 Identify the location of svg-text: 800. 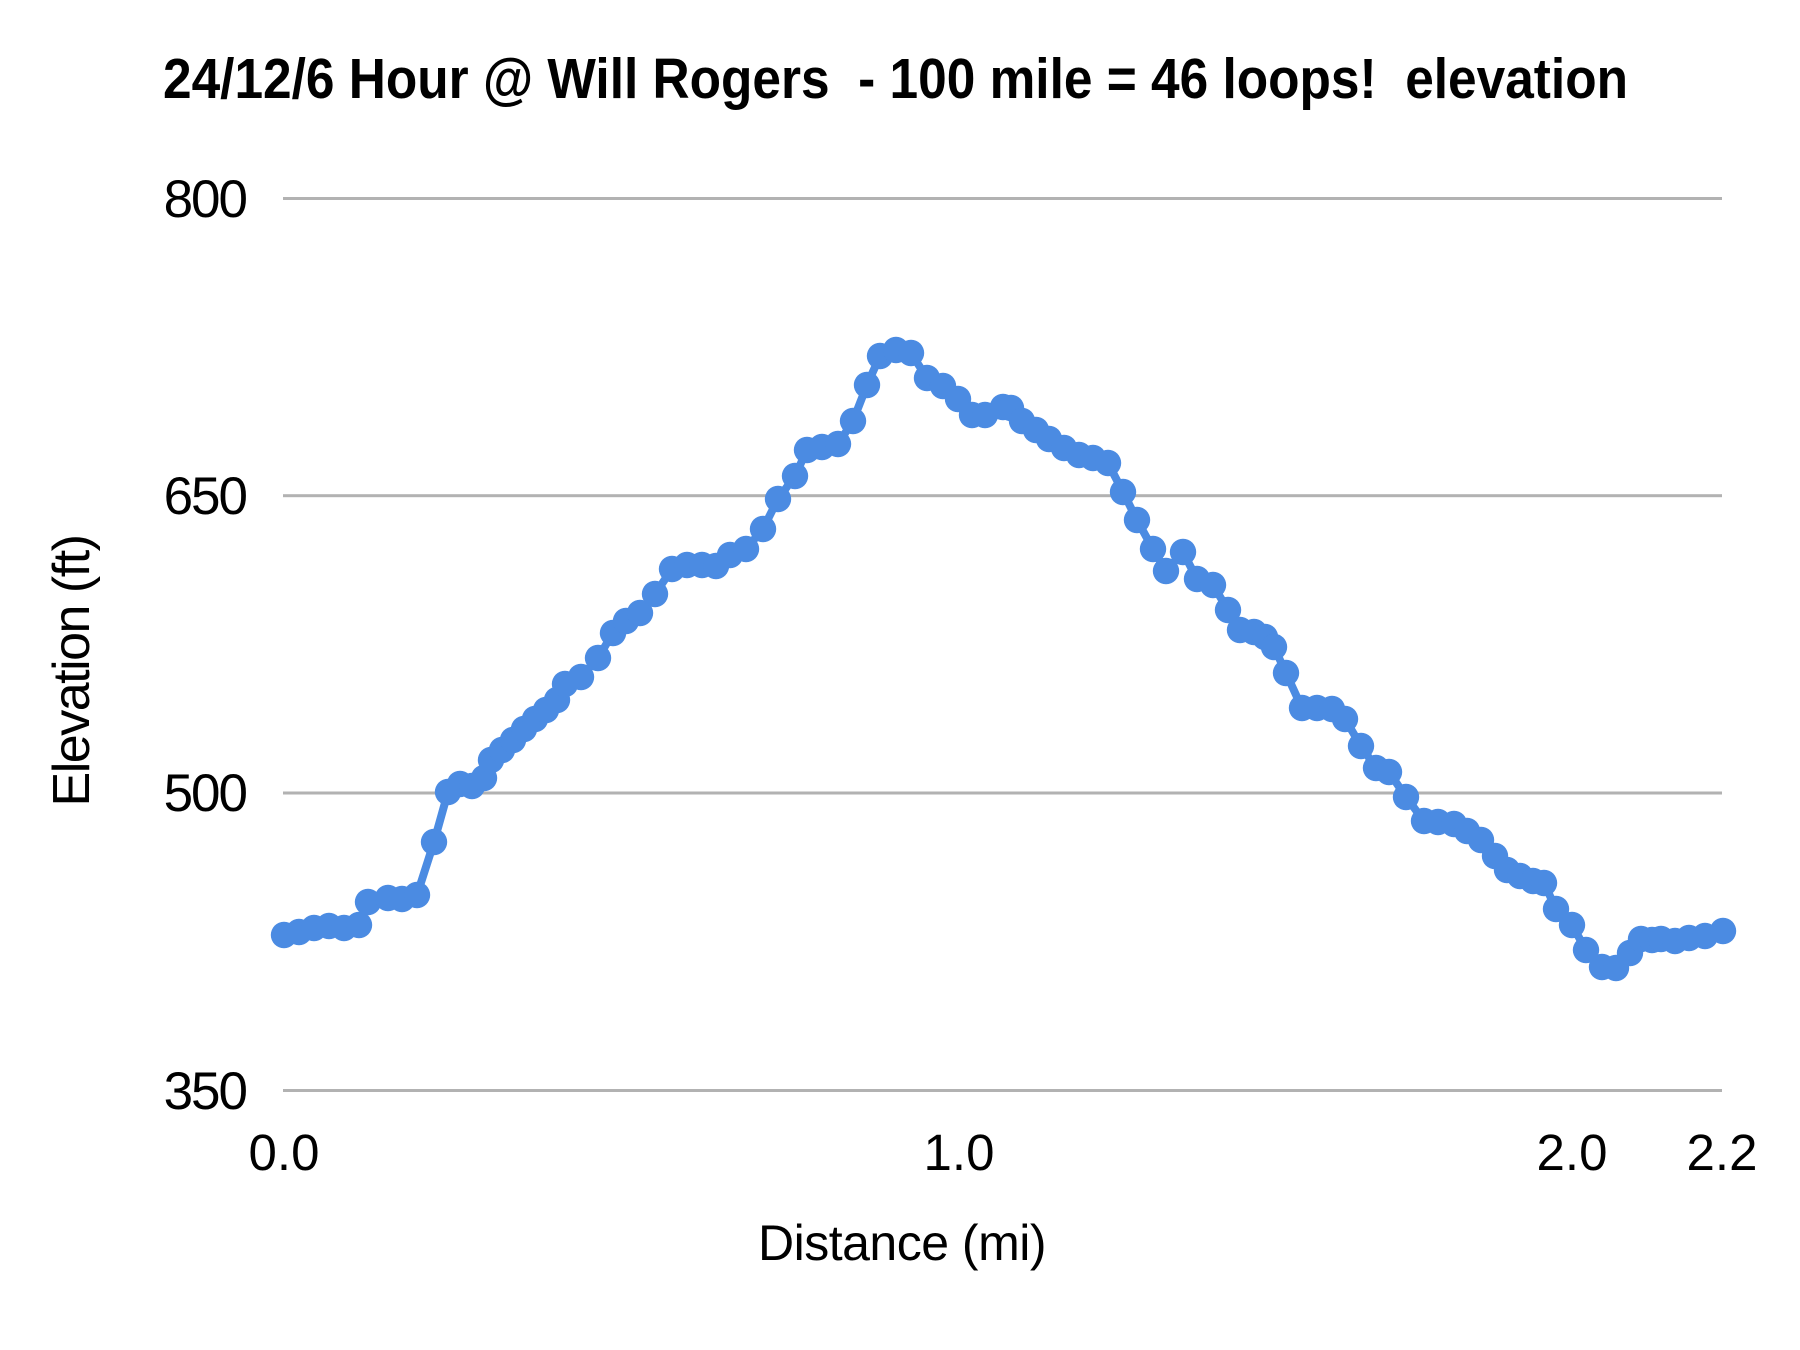
(205, 199).